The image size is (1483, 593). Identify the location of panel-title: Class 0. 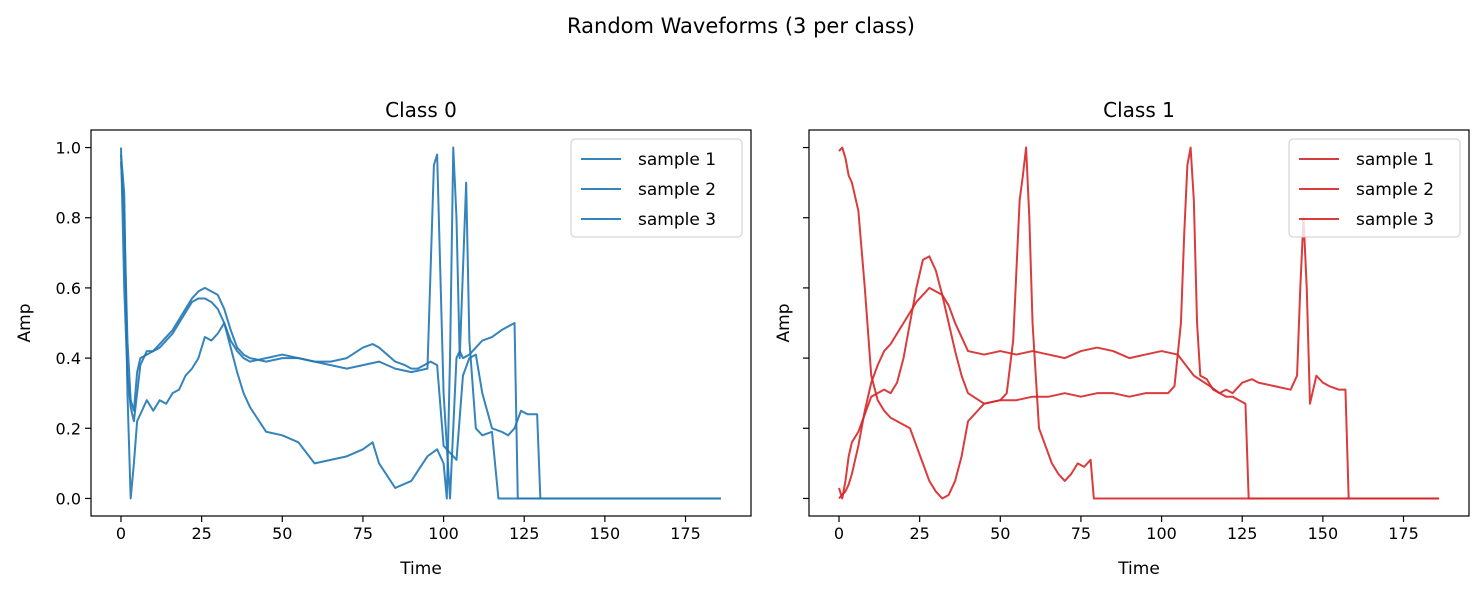
(421, 110).